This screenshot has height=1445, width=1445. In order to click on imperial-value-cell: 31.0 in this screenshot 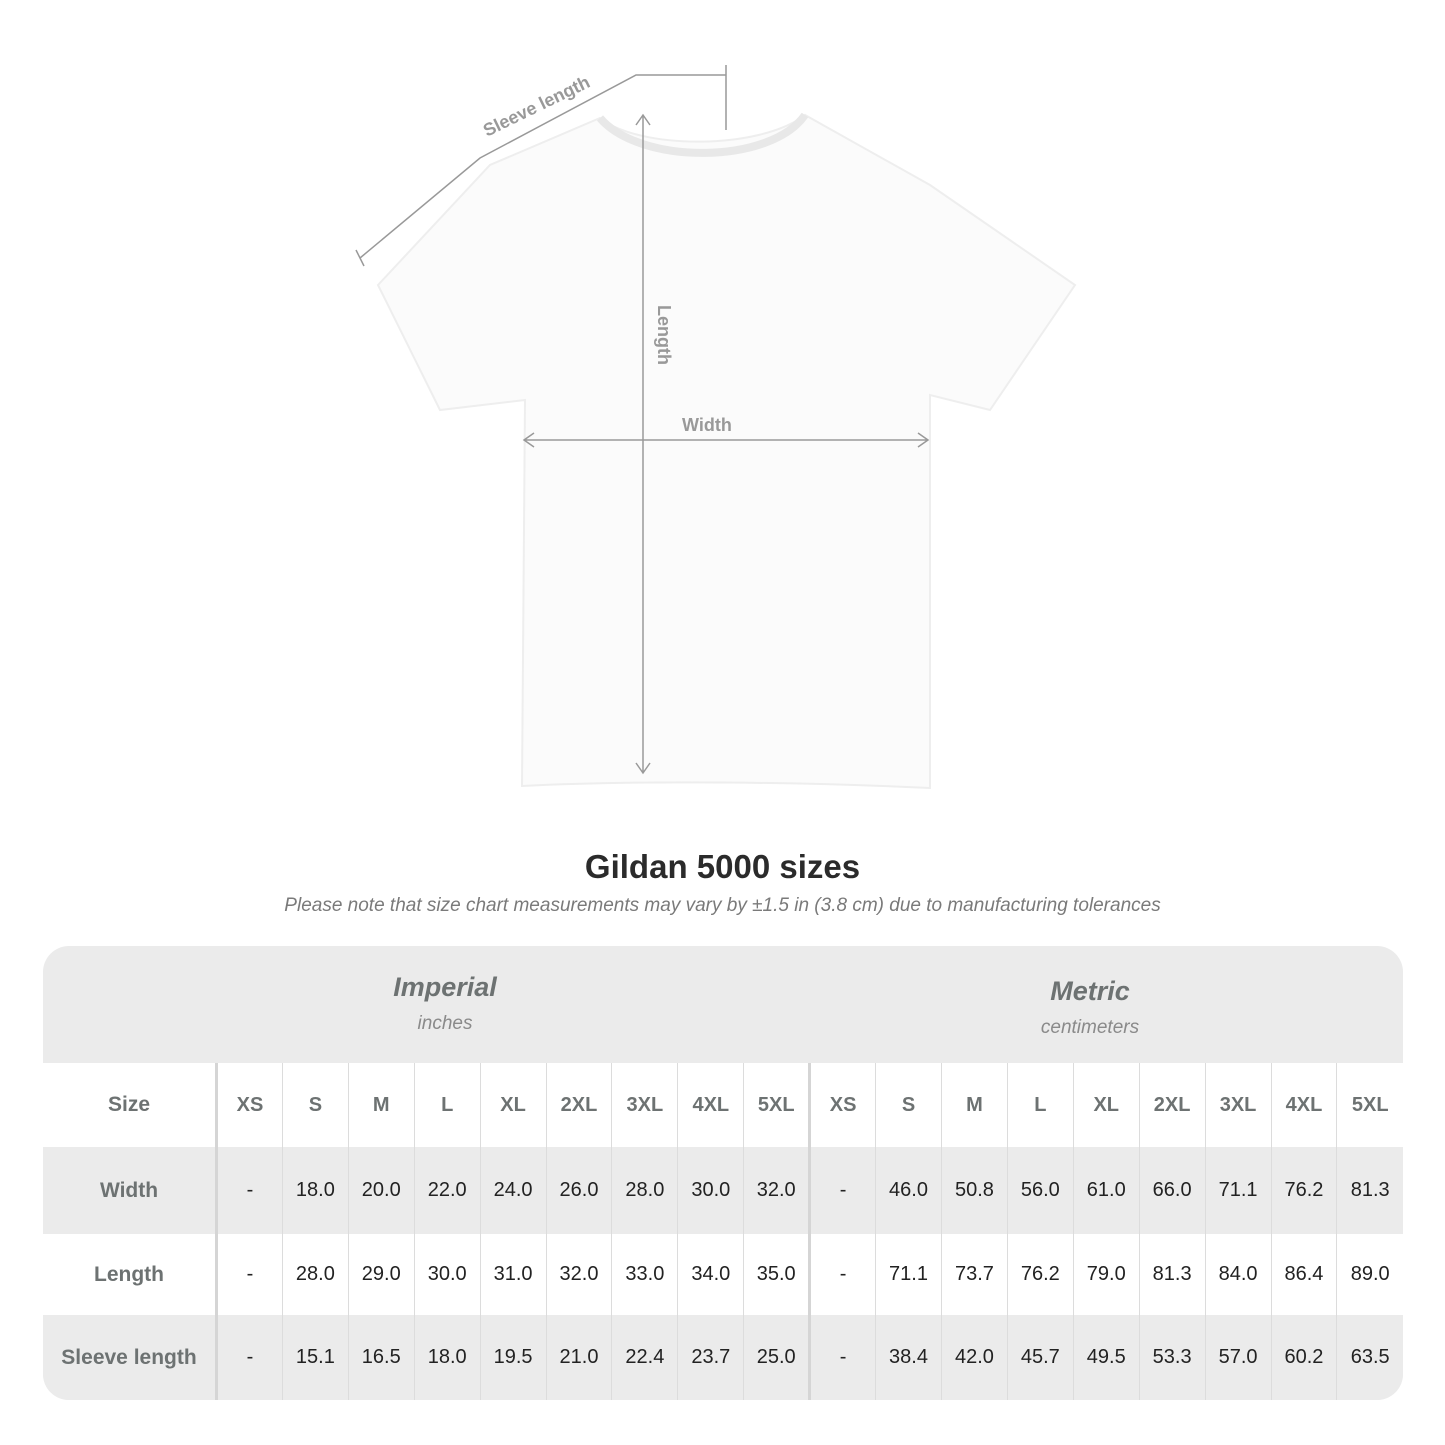, I will do `click(513, 1274)`.